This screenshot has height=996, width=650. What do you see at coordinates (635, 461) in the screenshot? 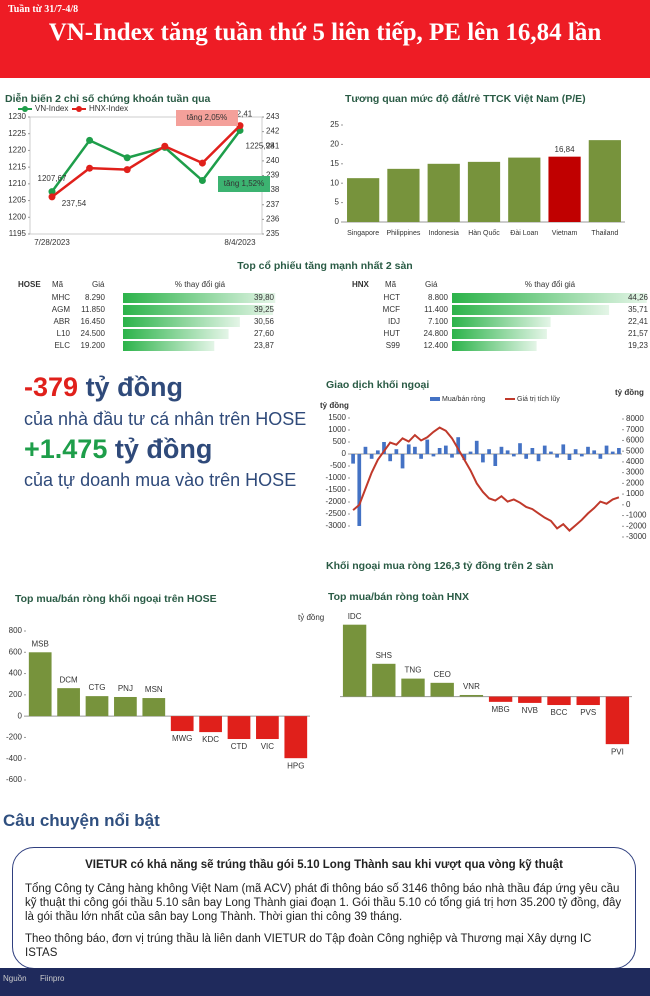
I see `y-tick-label: 4000` at bounding box center [635, 461].